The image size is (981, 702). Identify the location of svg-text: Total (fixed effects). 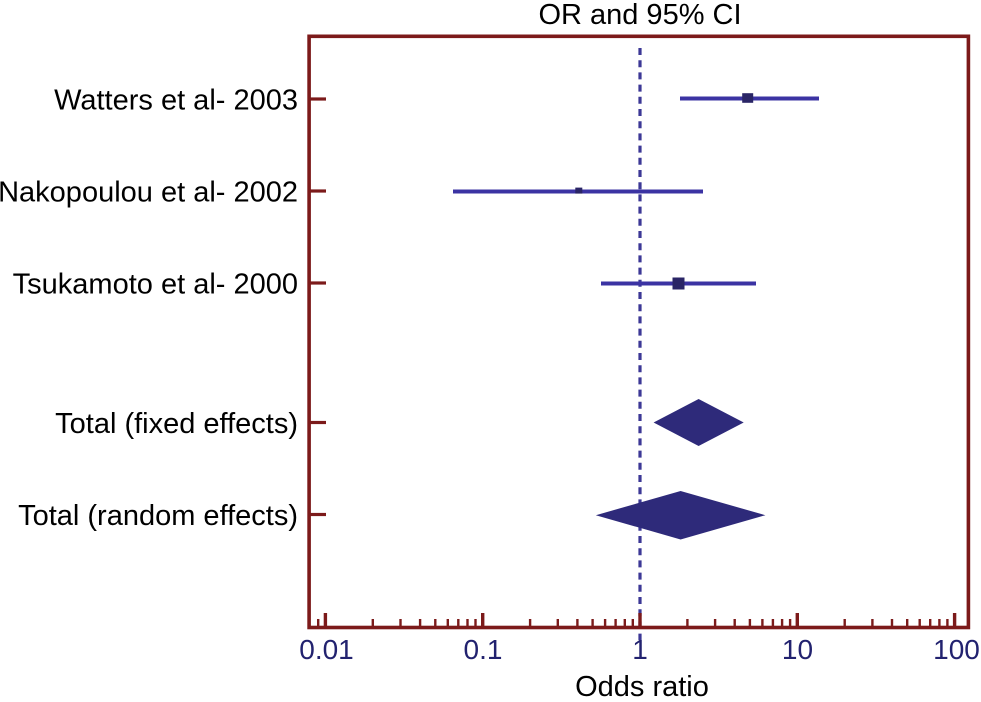
(176, 424).